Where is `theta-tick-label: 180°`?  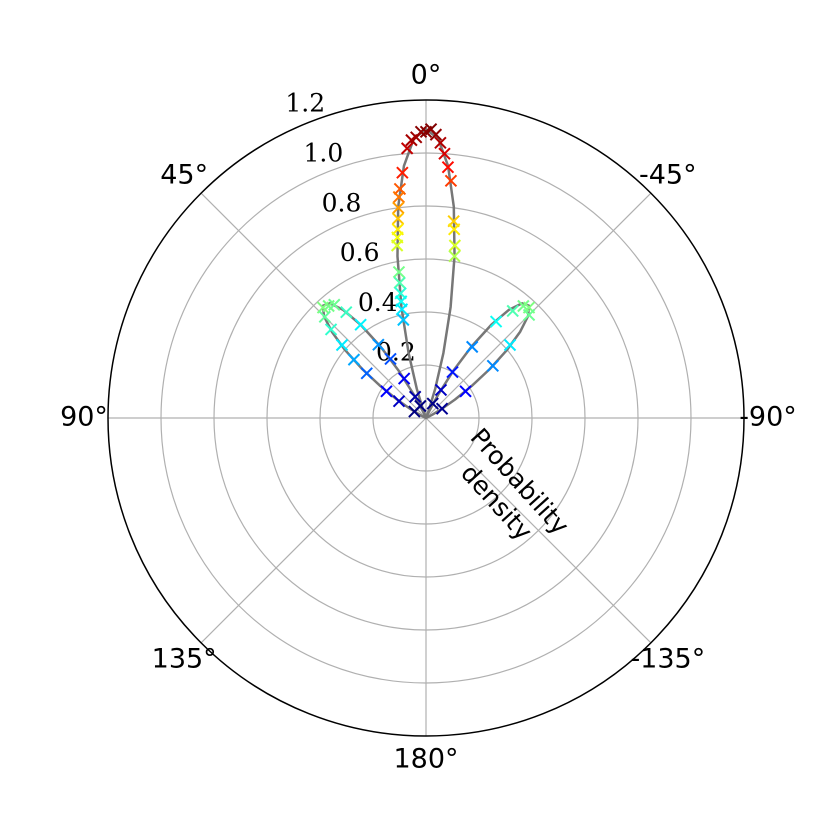 theta-tick-label: 180° is located at coordinates (425, 759).